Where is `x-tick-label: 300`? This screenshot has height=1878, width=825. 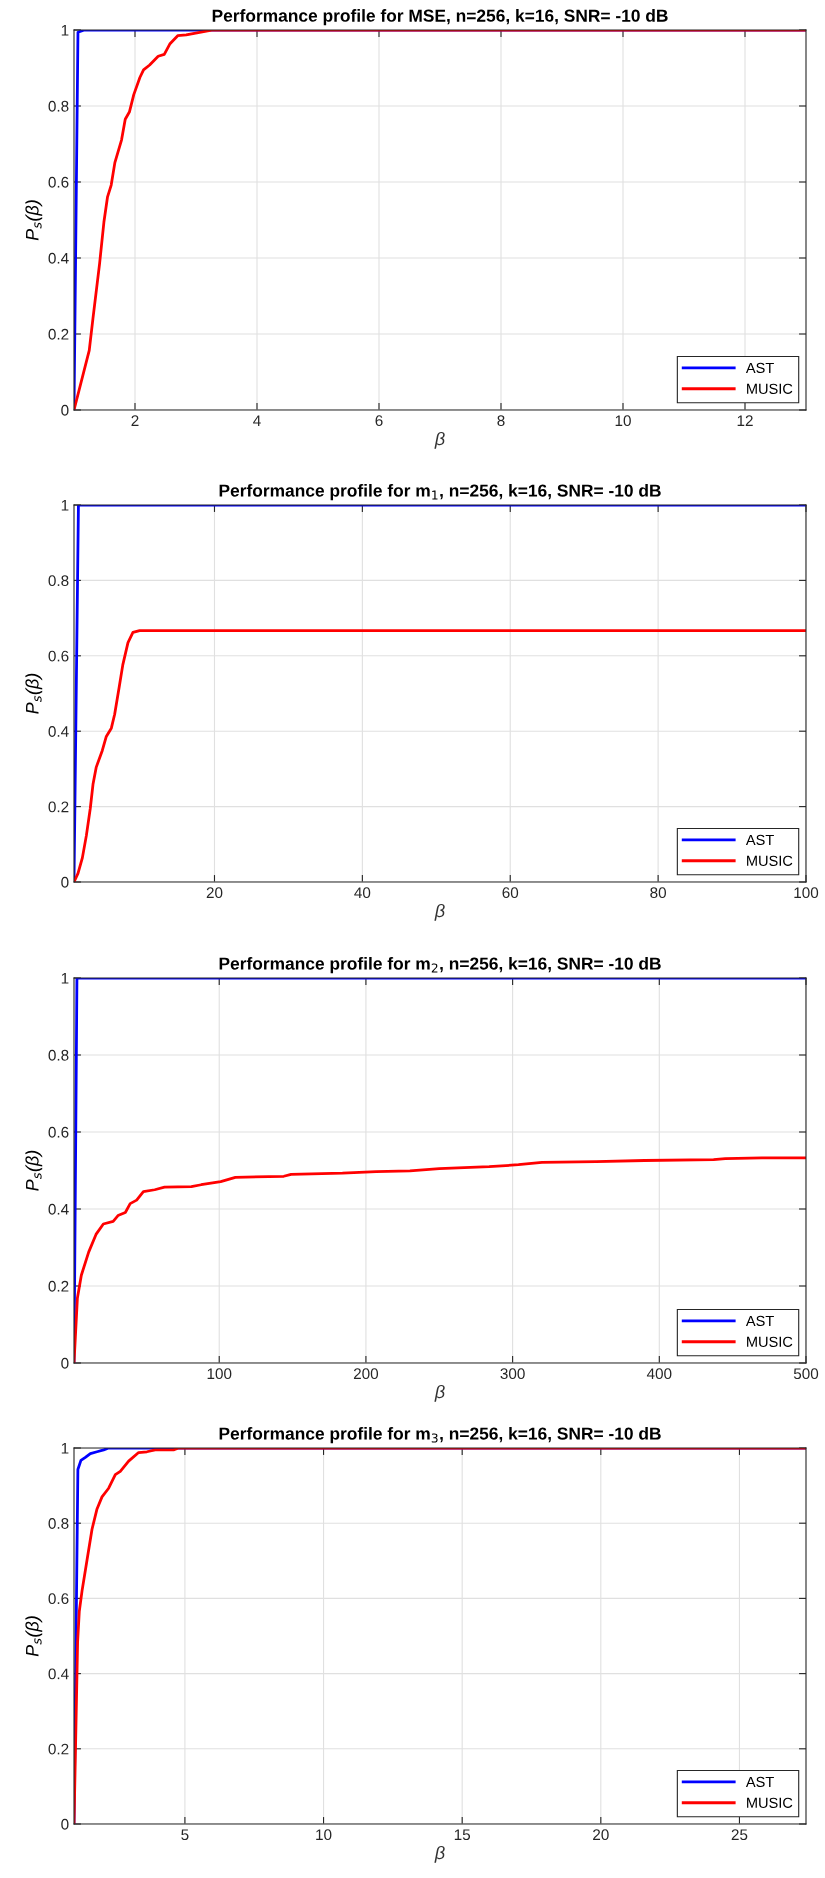
x-tick-label: 300 is located at coordinates (512, 1374).